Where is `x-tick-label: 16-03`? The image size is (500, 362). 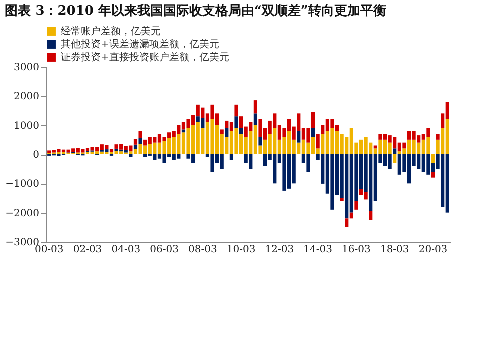
x-tick-label: 16-03 is located at coordinates (356, 250).